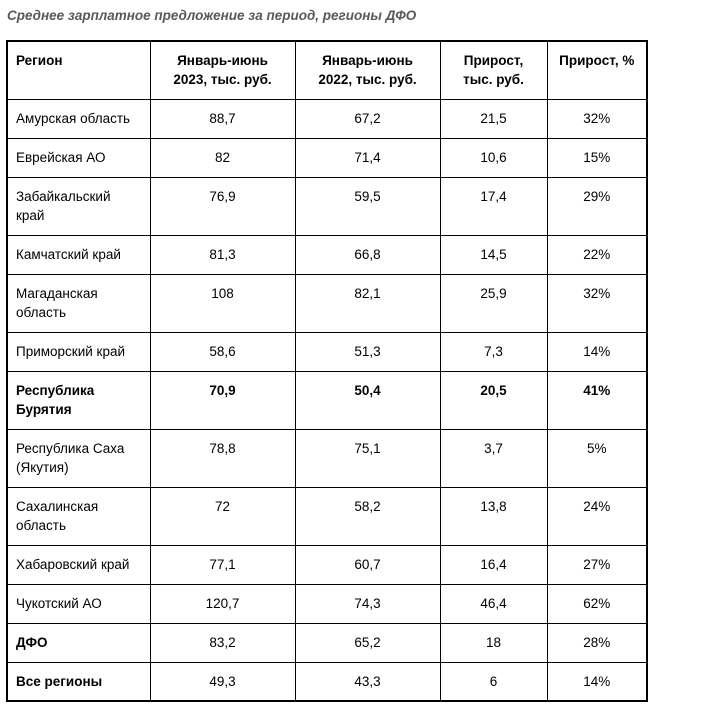  Describe the element at coordinates (222, 303) in the screenshot. I see `value-cell-2023: 108` at that location.